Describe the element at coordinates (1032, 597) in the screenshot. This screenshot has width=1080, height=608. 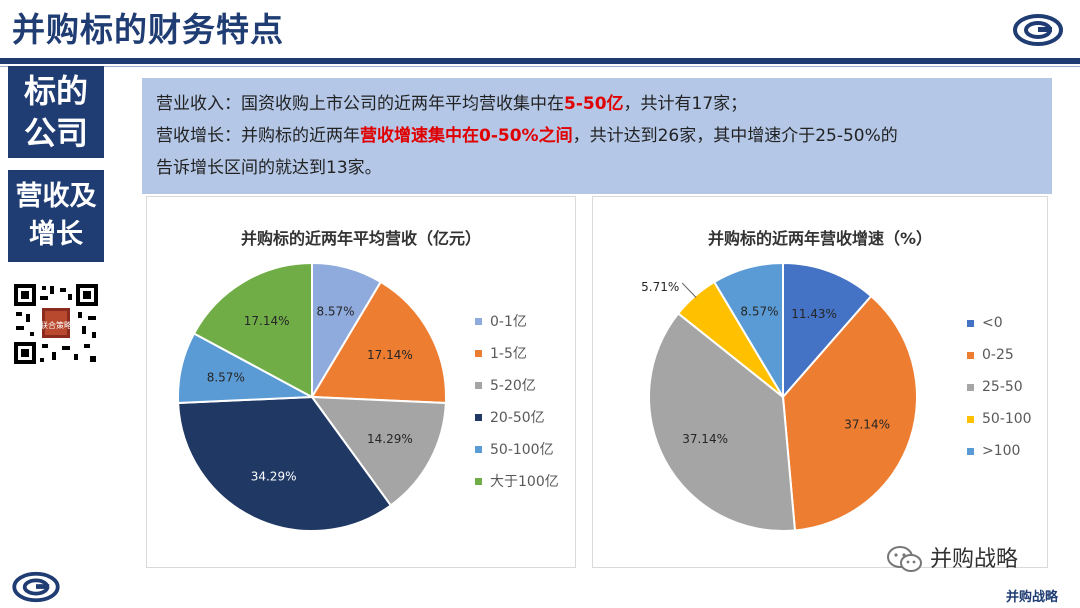
I see `brand-name: 并购战略` at that location.